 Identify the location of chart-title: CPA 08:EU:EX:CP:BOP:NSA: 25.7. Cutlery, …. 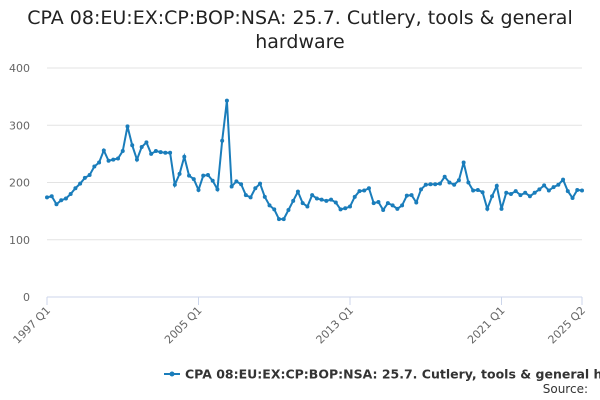
(300, 30).